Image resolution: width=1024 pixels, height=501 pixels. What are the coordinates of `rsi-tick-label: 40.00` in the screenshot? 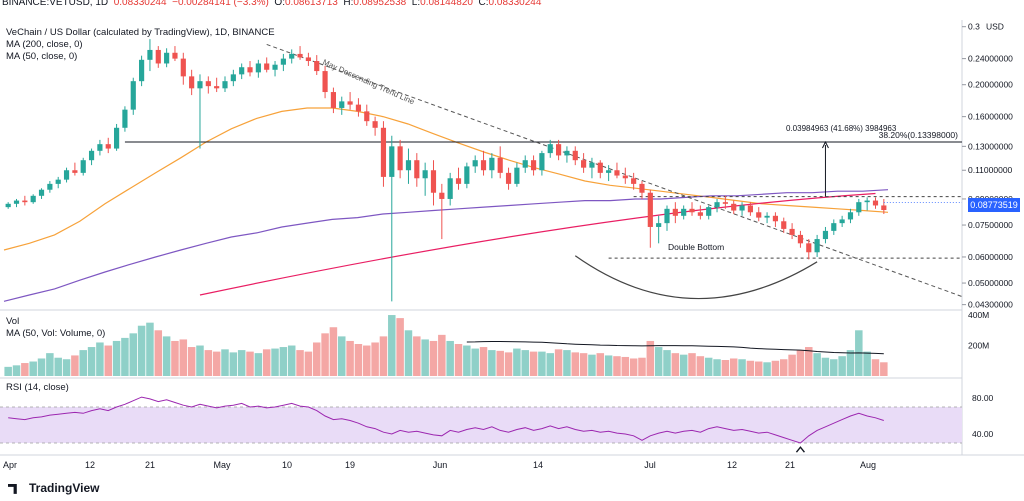 It's located at (983, 434).